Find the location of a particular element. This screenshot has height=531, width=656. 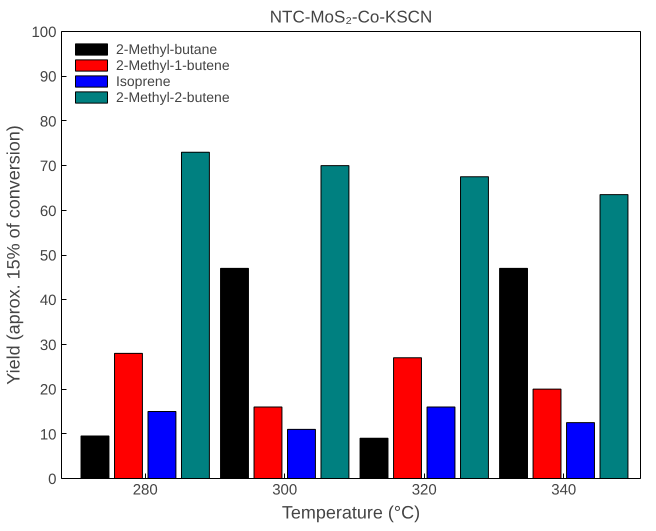

y-tick-label: 70 is located at coordinates (48, 167).